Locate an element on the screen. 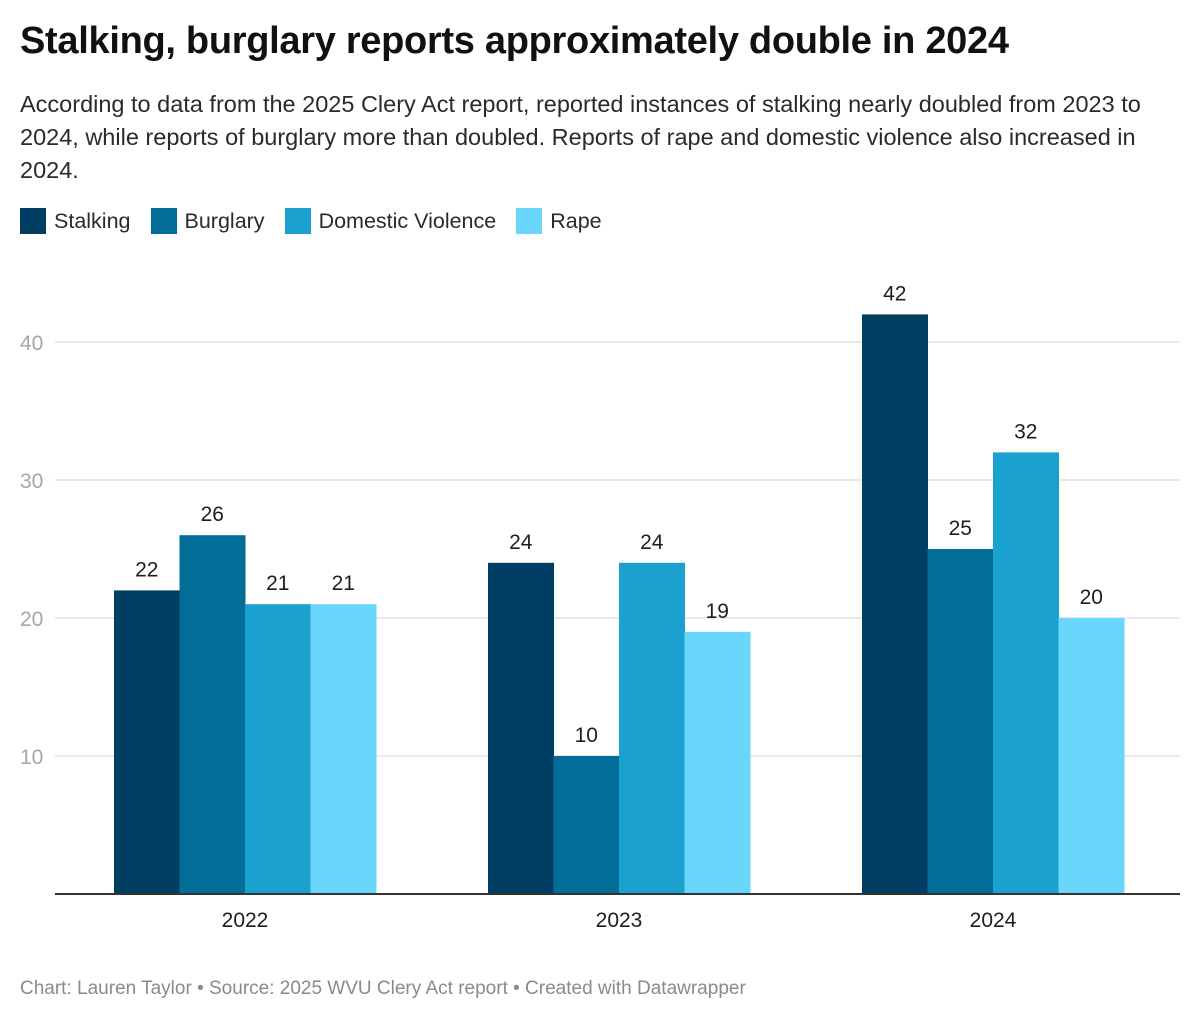 The image size is (1200, 1022). x-tick-label: 2024 is located at coordinates (993, 920).